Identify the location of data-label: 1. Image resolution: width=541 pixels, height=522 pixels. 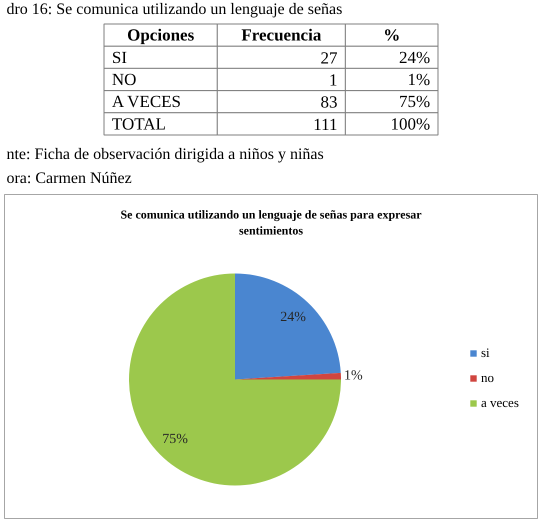
(333, 80).